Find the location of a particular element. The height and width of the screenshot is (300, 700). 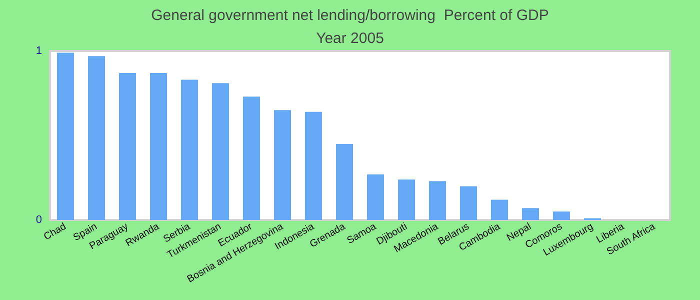

y-tick-label: 1 is located at coordinates (39, 51).